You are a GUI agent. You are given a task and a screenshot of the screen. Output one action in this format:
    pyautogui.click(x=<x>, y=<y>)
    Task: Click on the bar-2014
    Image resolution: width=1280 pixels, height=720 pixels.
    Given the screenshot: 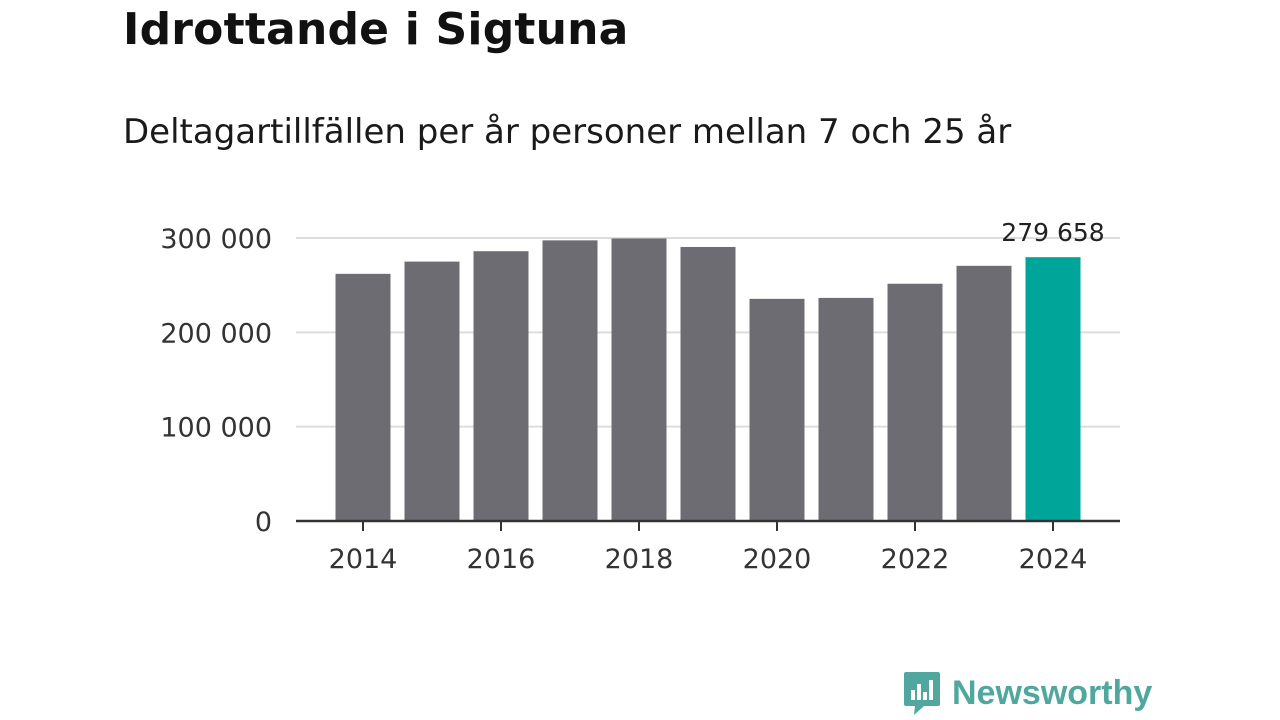 What is the action you would take?
    pyautogui.click(x=363, y=397)
    